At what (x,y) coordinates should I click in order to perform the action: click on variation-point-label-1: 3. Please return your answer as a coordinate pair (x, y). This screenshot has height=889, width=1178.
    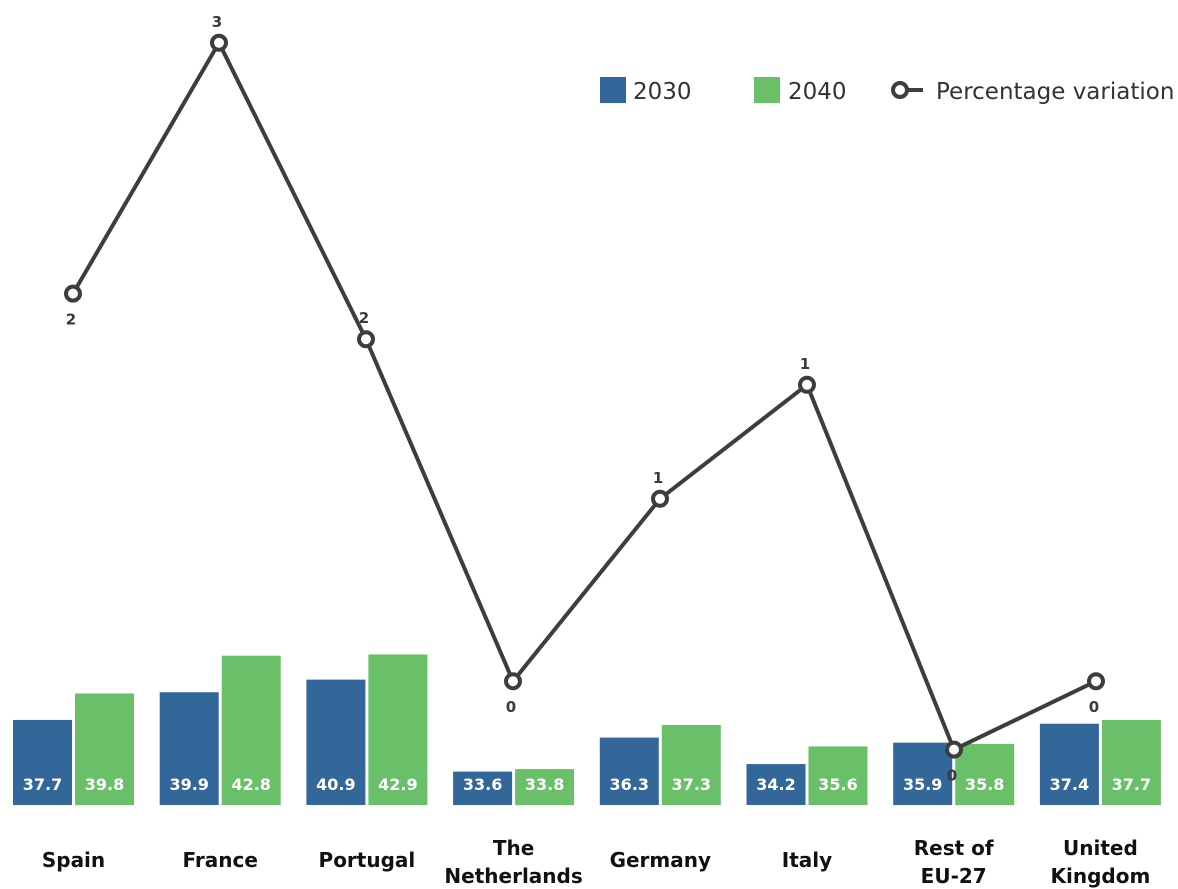
    Looking at the image, I should click on (217, 22).